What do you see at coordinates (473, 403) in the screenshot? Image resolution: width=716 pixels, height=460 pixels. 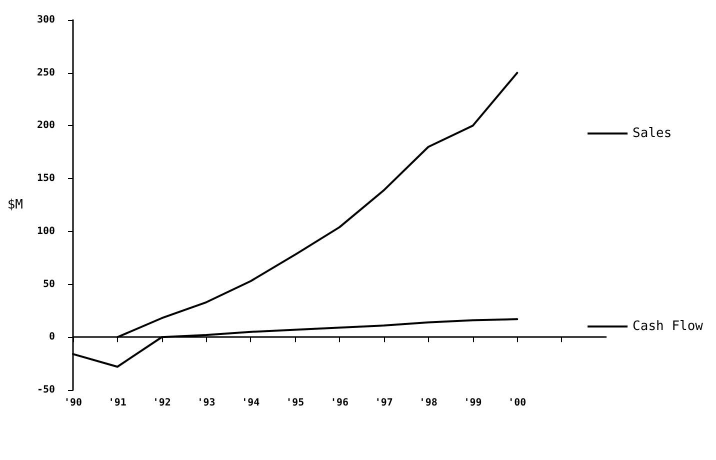 I see `x-tick-label: '99` at bounding box center [473, 403].